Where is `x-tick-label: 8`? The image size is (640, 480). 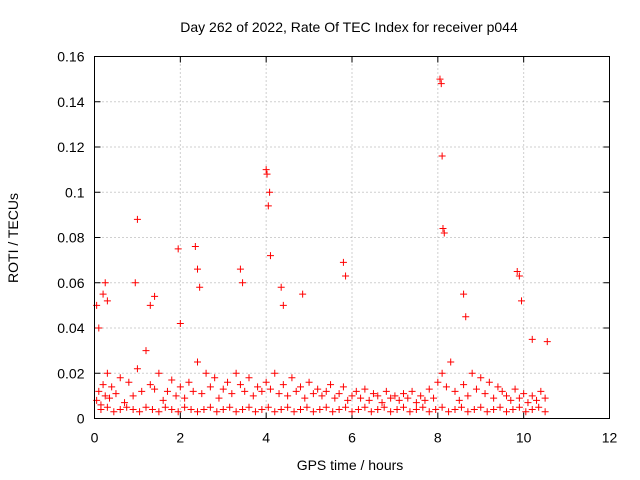
x-tick-label: 8 is located at coordinates (438, 438).